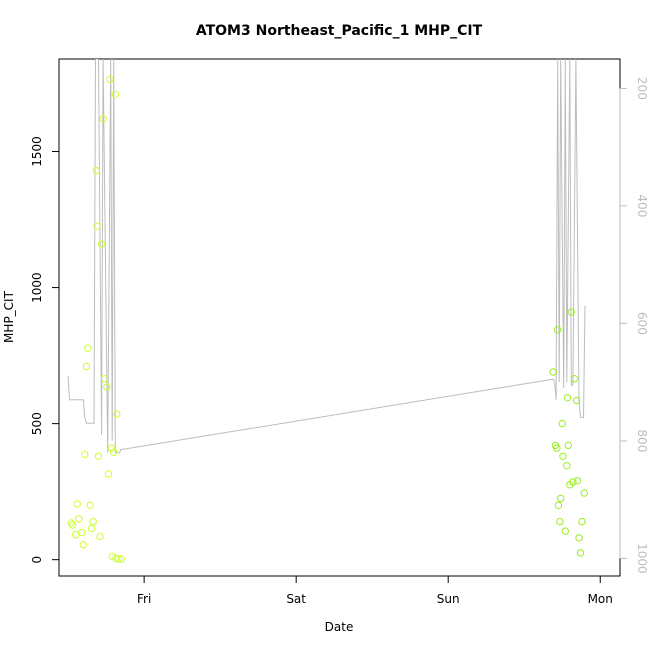 This screenshot has height=650, width=650. Describe the element at coordinates (642, 88) in the screenshot. I see `y2-tick-label: 200` at that location.